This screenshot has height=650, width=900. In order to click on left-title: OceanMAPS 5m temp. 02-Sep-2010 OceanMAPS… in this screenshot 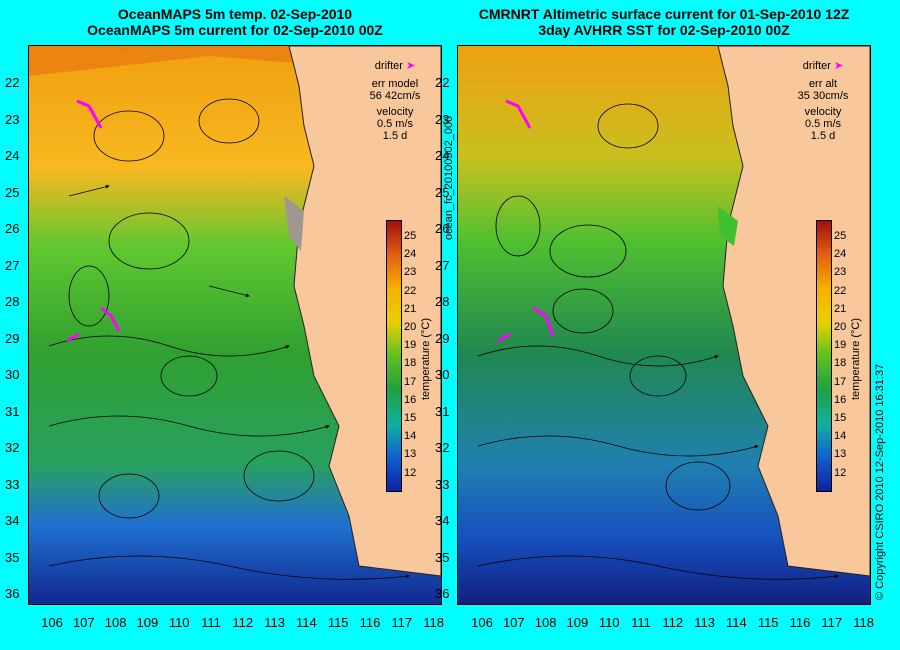, I will do `click(235, 22)`.